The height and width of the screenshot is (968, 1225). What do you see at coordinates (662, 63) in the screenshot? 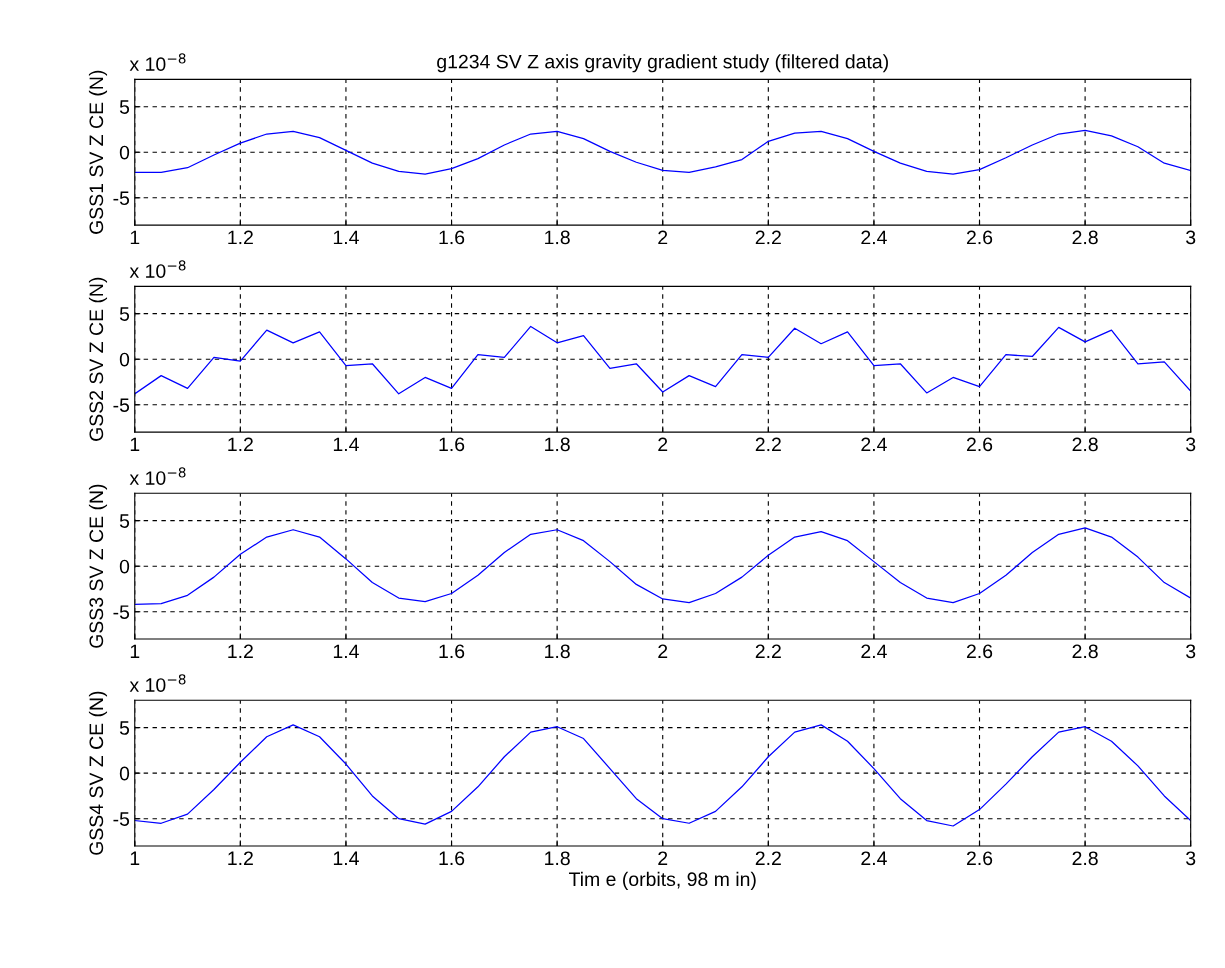
I see `chart-title: g1234 SV Z axis gravity gradient study (filtered data)` at bounding box center [662, 63].